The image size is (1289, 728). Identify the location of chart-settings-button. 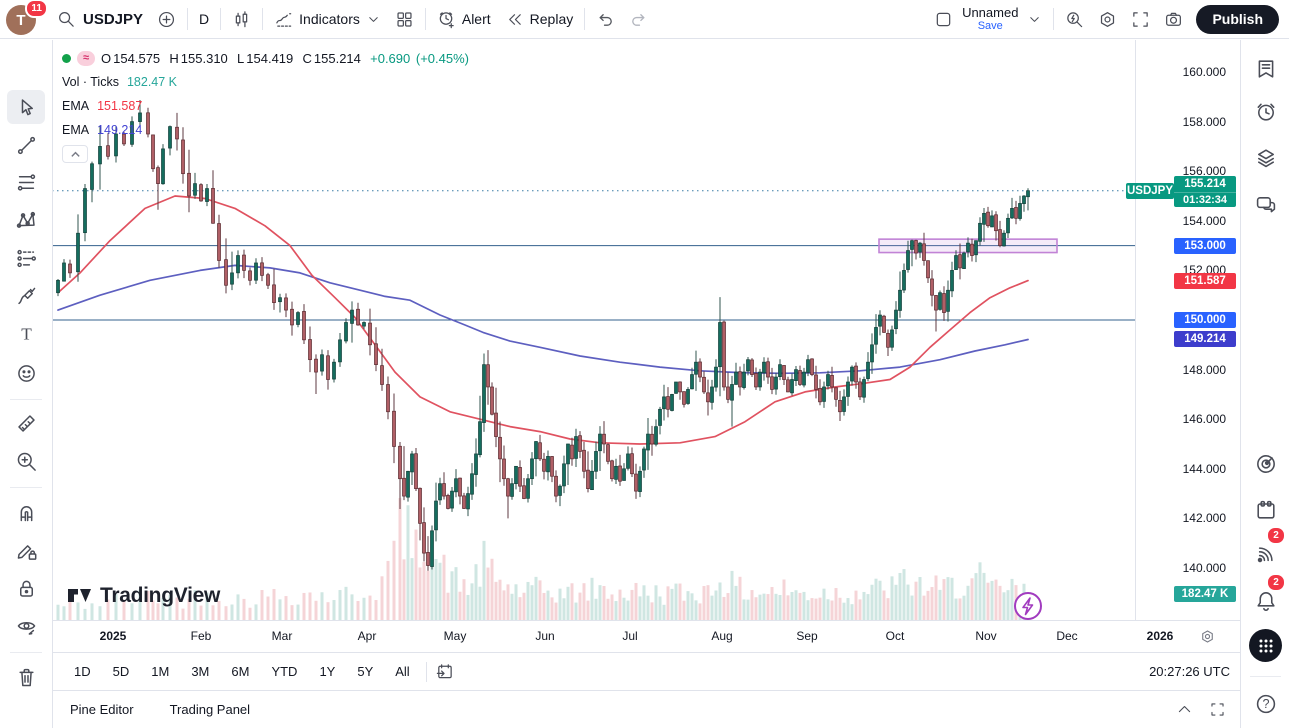
(1107, 19).